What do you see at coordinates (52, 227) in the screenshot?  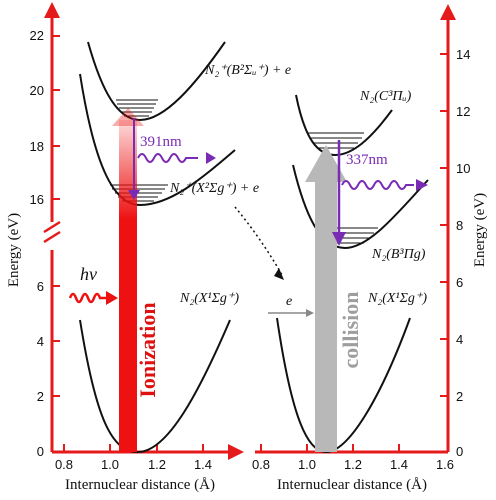 I see `left-y-axis` at bounding box center [52, 227].